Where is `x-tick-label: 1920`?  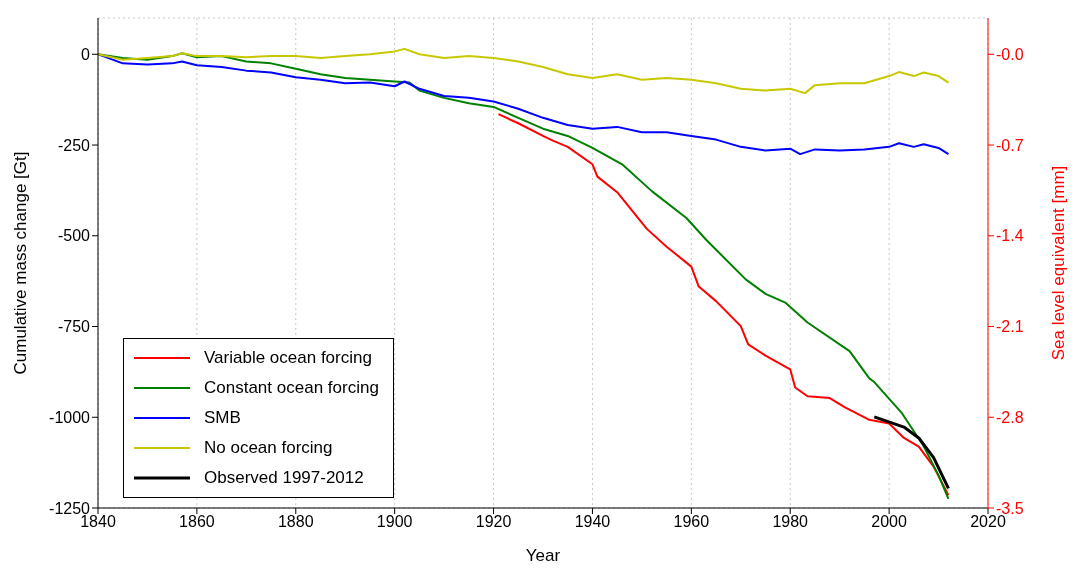
x-tick-label: 1920 is located at coordinates (493, 522).